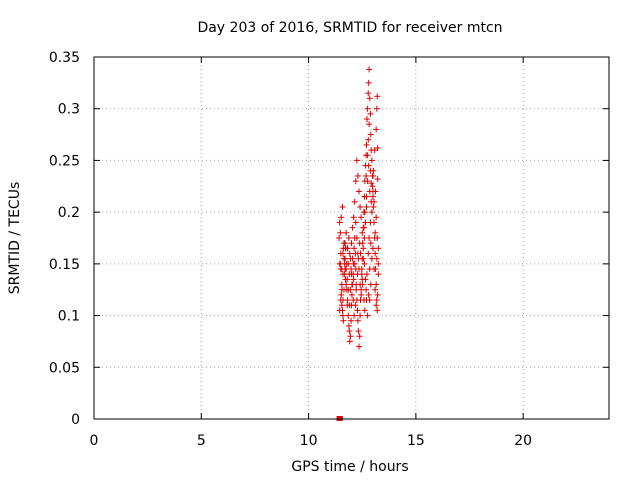 Image resolution: width=640 pixels, height=480 pixels. I want to click on y-tick-label: 0.05, so click(64, 368).